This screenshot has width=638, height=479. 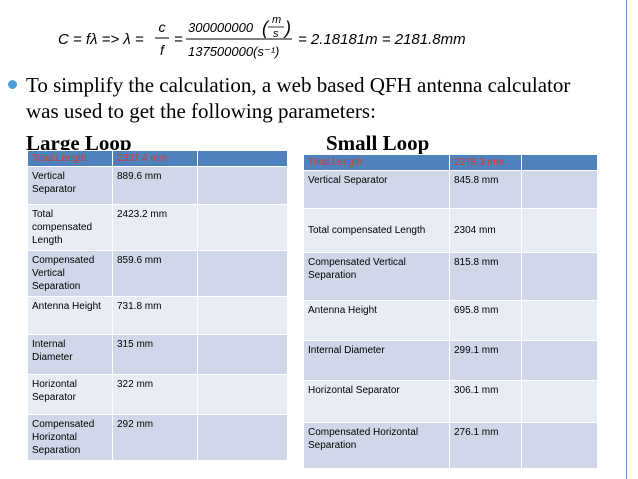 I want to click on formula-left: C = fλ => λ =, so click(x=101, y=39).